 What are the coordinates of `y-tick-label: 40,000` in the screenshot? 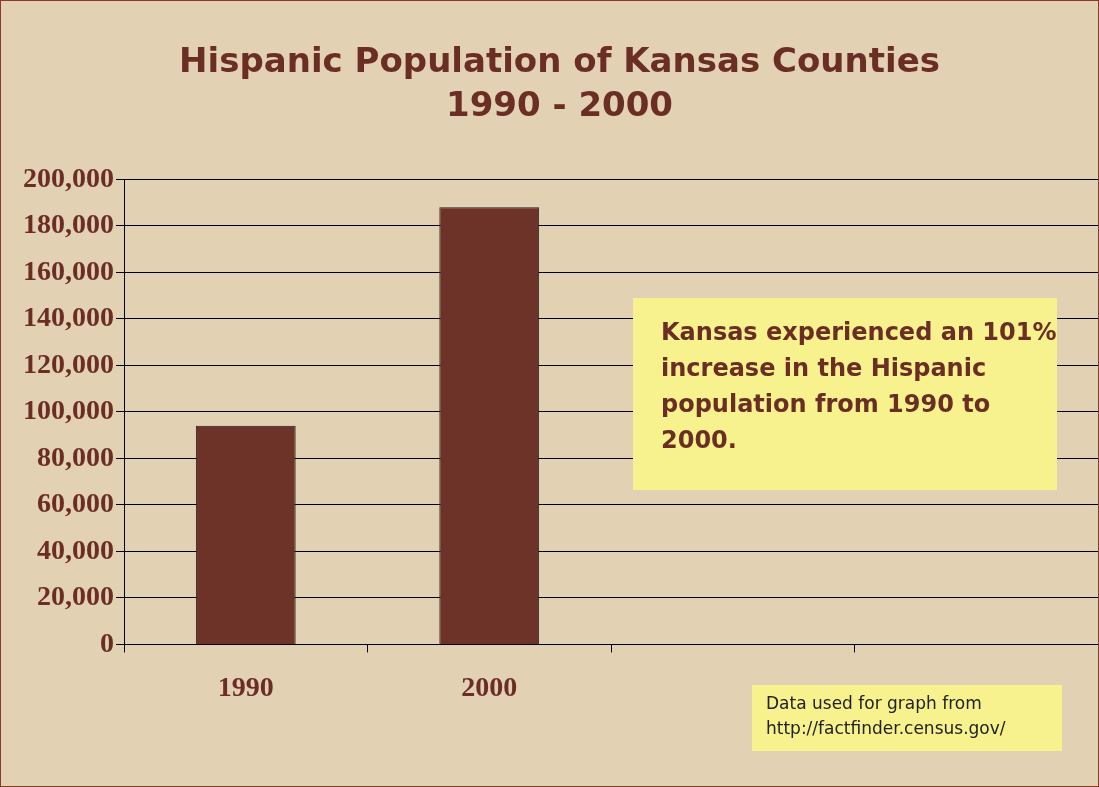 It's located at (75, 549).